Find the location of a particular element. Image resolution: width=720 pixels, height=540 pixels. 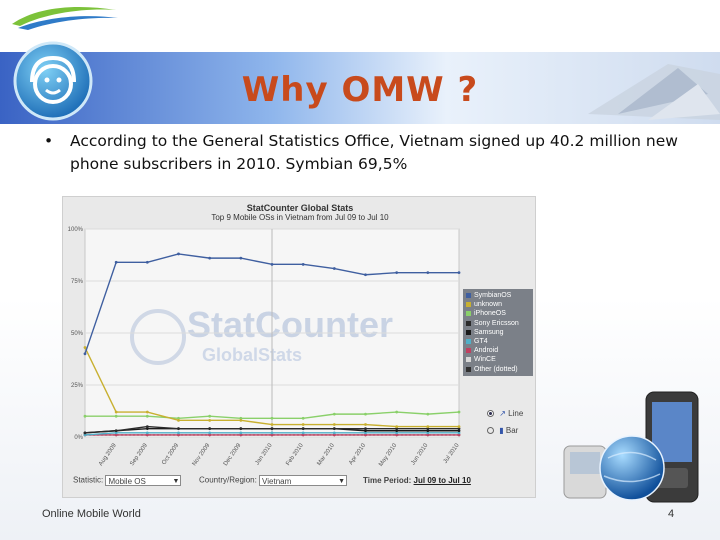

x-tick-label: Nov 2009 is located at coordinates (202, 454).